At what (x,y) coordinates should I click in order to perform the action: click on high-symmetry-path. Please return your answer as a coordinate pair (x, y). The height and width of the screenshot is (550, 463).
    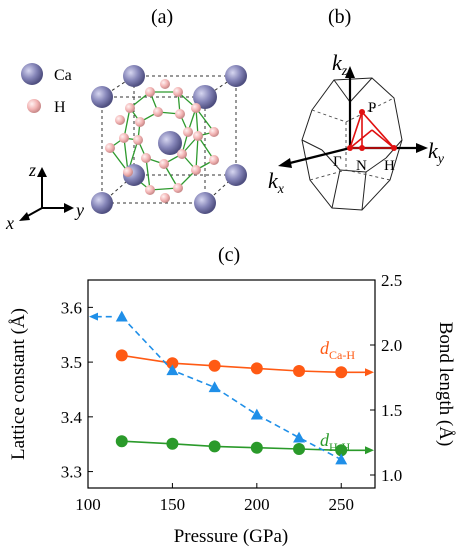
    Looking at the image, I should click on (372, 129).